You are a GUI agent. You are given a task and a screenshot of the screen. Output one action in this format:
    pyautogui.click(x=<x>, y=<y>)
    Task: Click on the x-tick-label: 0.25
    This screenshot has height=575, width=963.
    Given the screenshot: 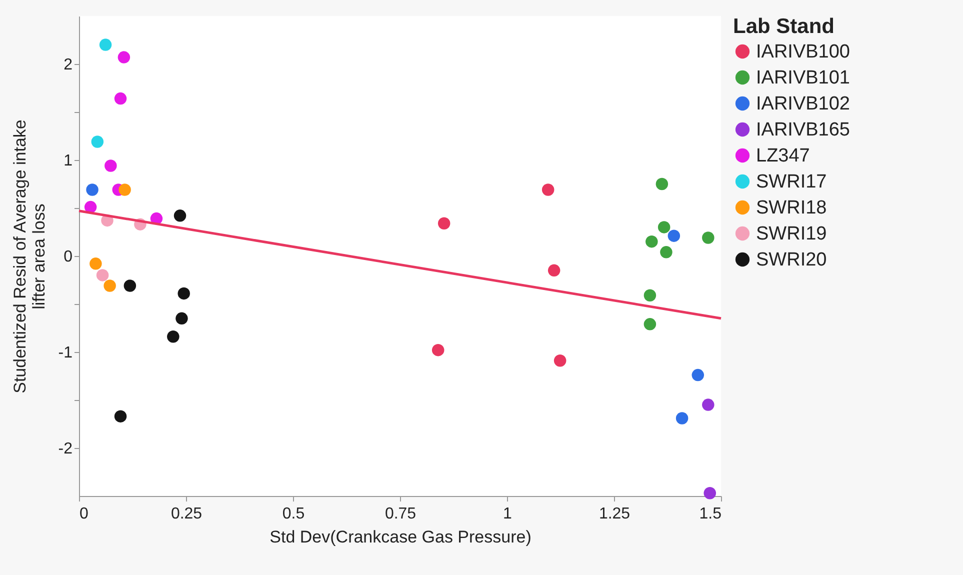 What is the action you would take?
    pyautogui.click(x=186, y=514)
    